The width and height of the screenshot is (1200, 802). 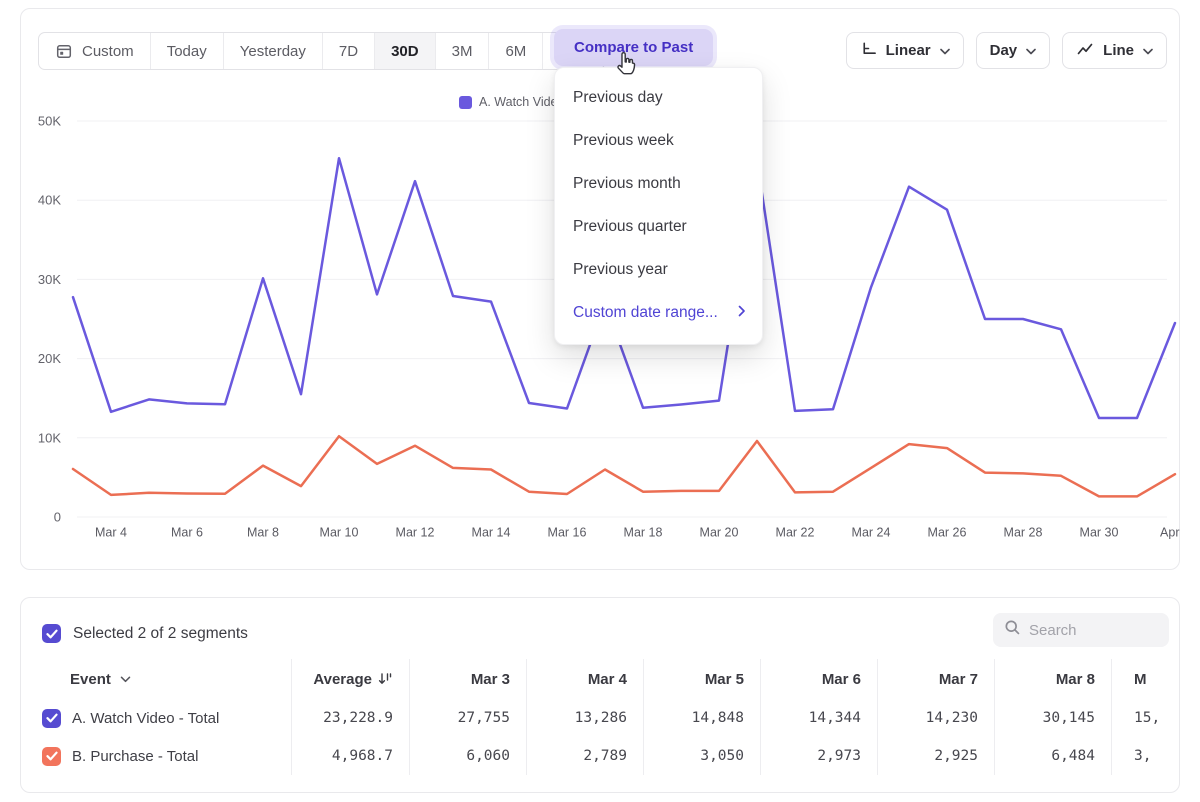 What do you see at coordinates (350, 756) in the screenshot?
I see `average-cell: 4,968.7` at bounding box center [350, 756].